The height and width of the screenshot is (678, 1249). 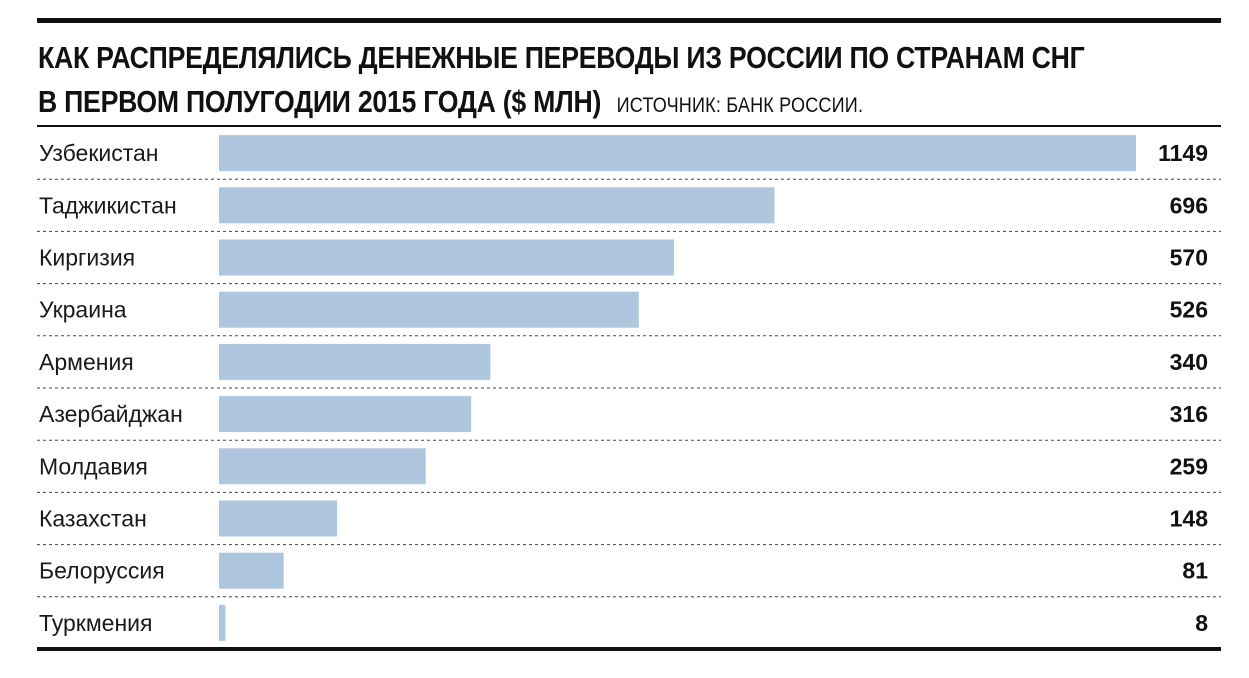 I want to click on bar-row: Таджикистан 696, so click(x=629, y=209).